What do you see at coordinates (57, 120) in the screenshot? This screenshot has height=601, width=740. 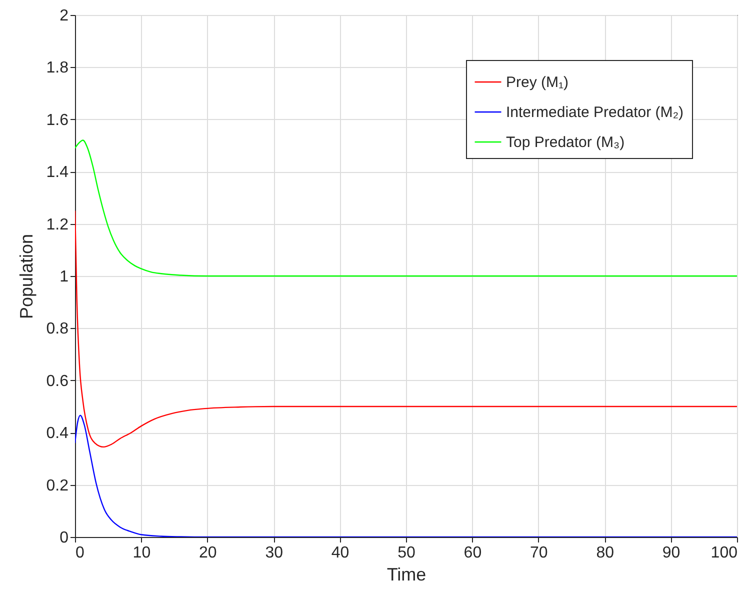 I see `y-tick-label: 1.6` at bounding box center [57, 120].